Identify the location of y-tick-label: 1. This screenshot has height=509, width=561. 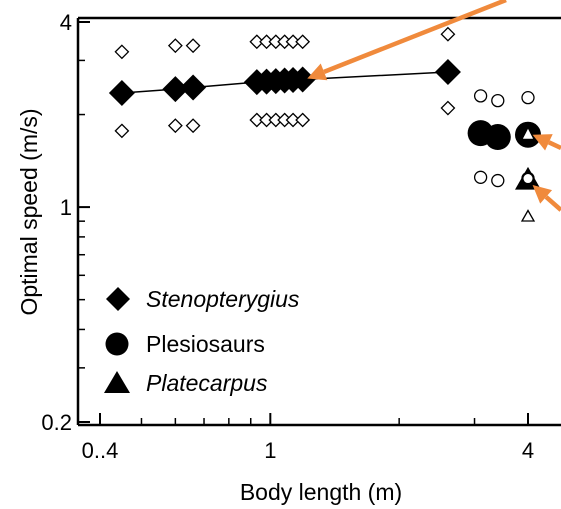
(66, 207).